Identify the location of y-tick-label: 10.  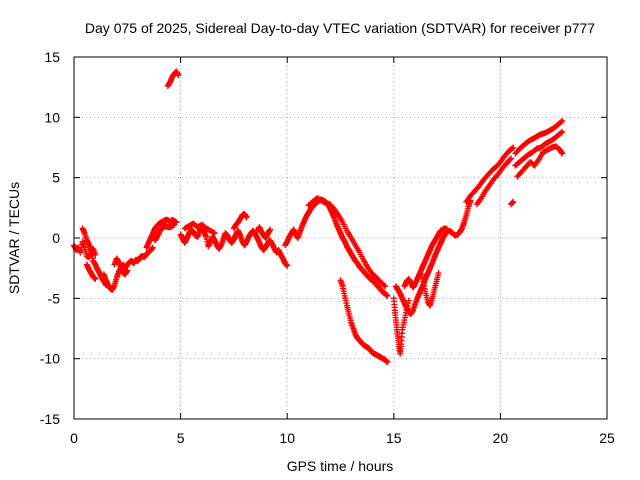
(52, 117).